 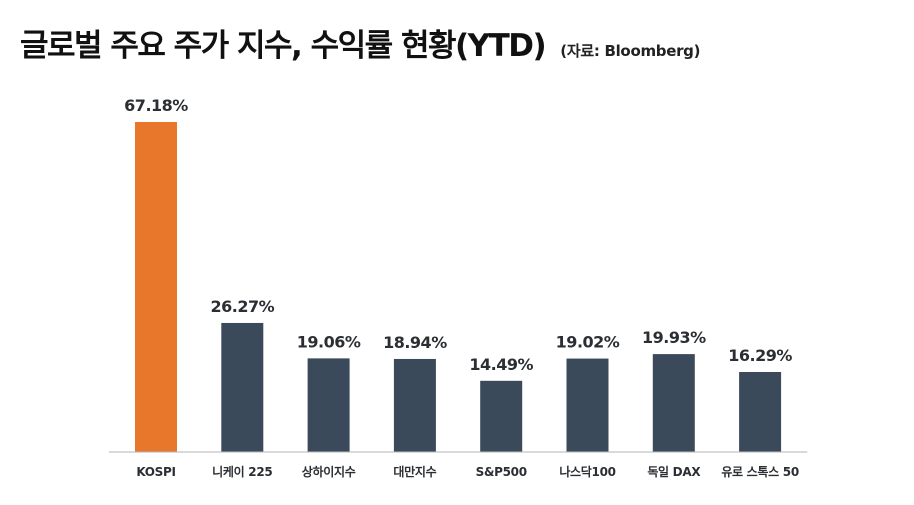 What do you see at coordinates (630, 51) in the screenshot?
I see `source-note: (자료: Bloomberg)` at bounding box center [630, 51].